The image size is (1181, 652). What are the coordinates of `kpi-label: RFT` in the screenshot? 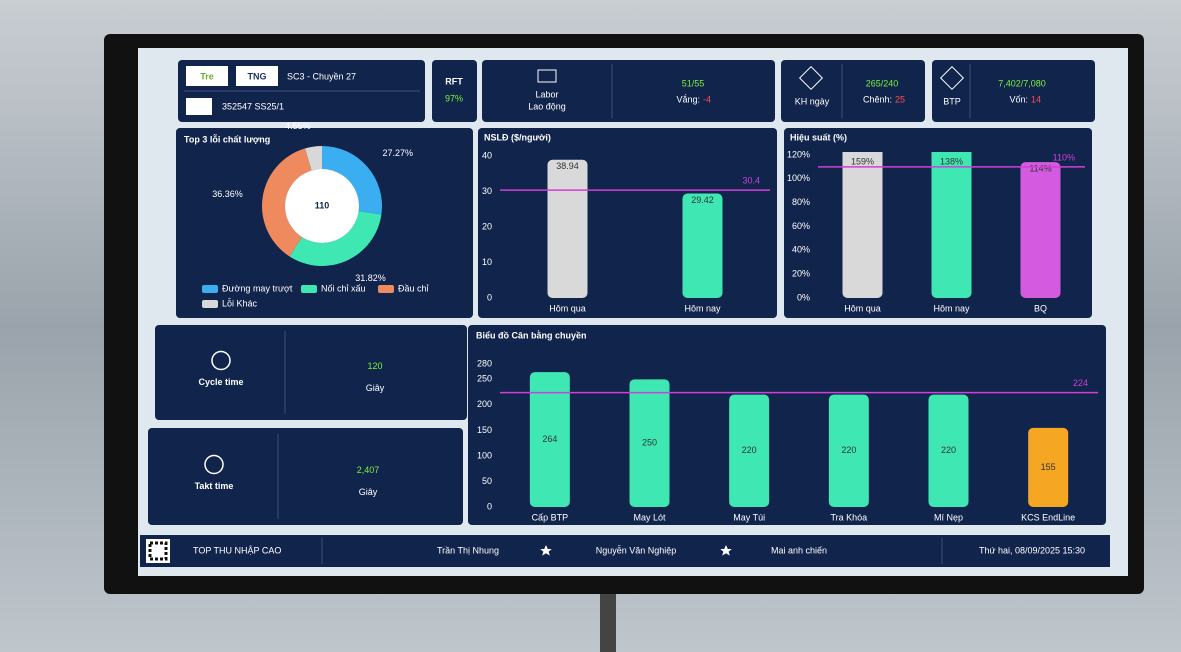 It's located at (454, 81).